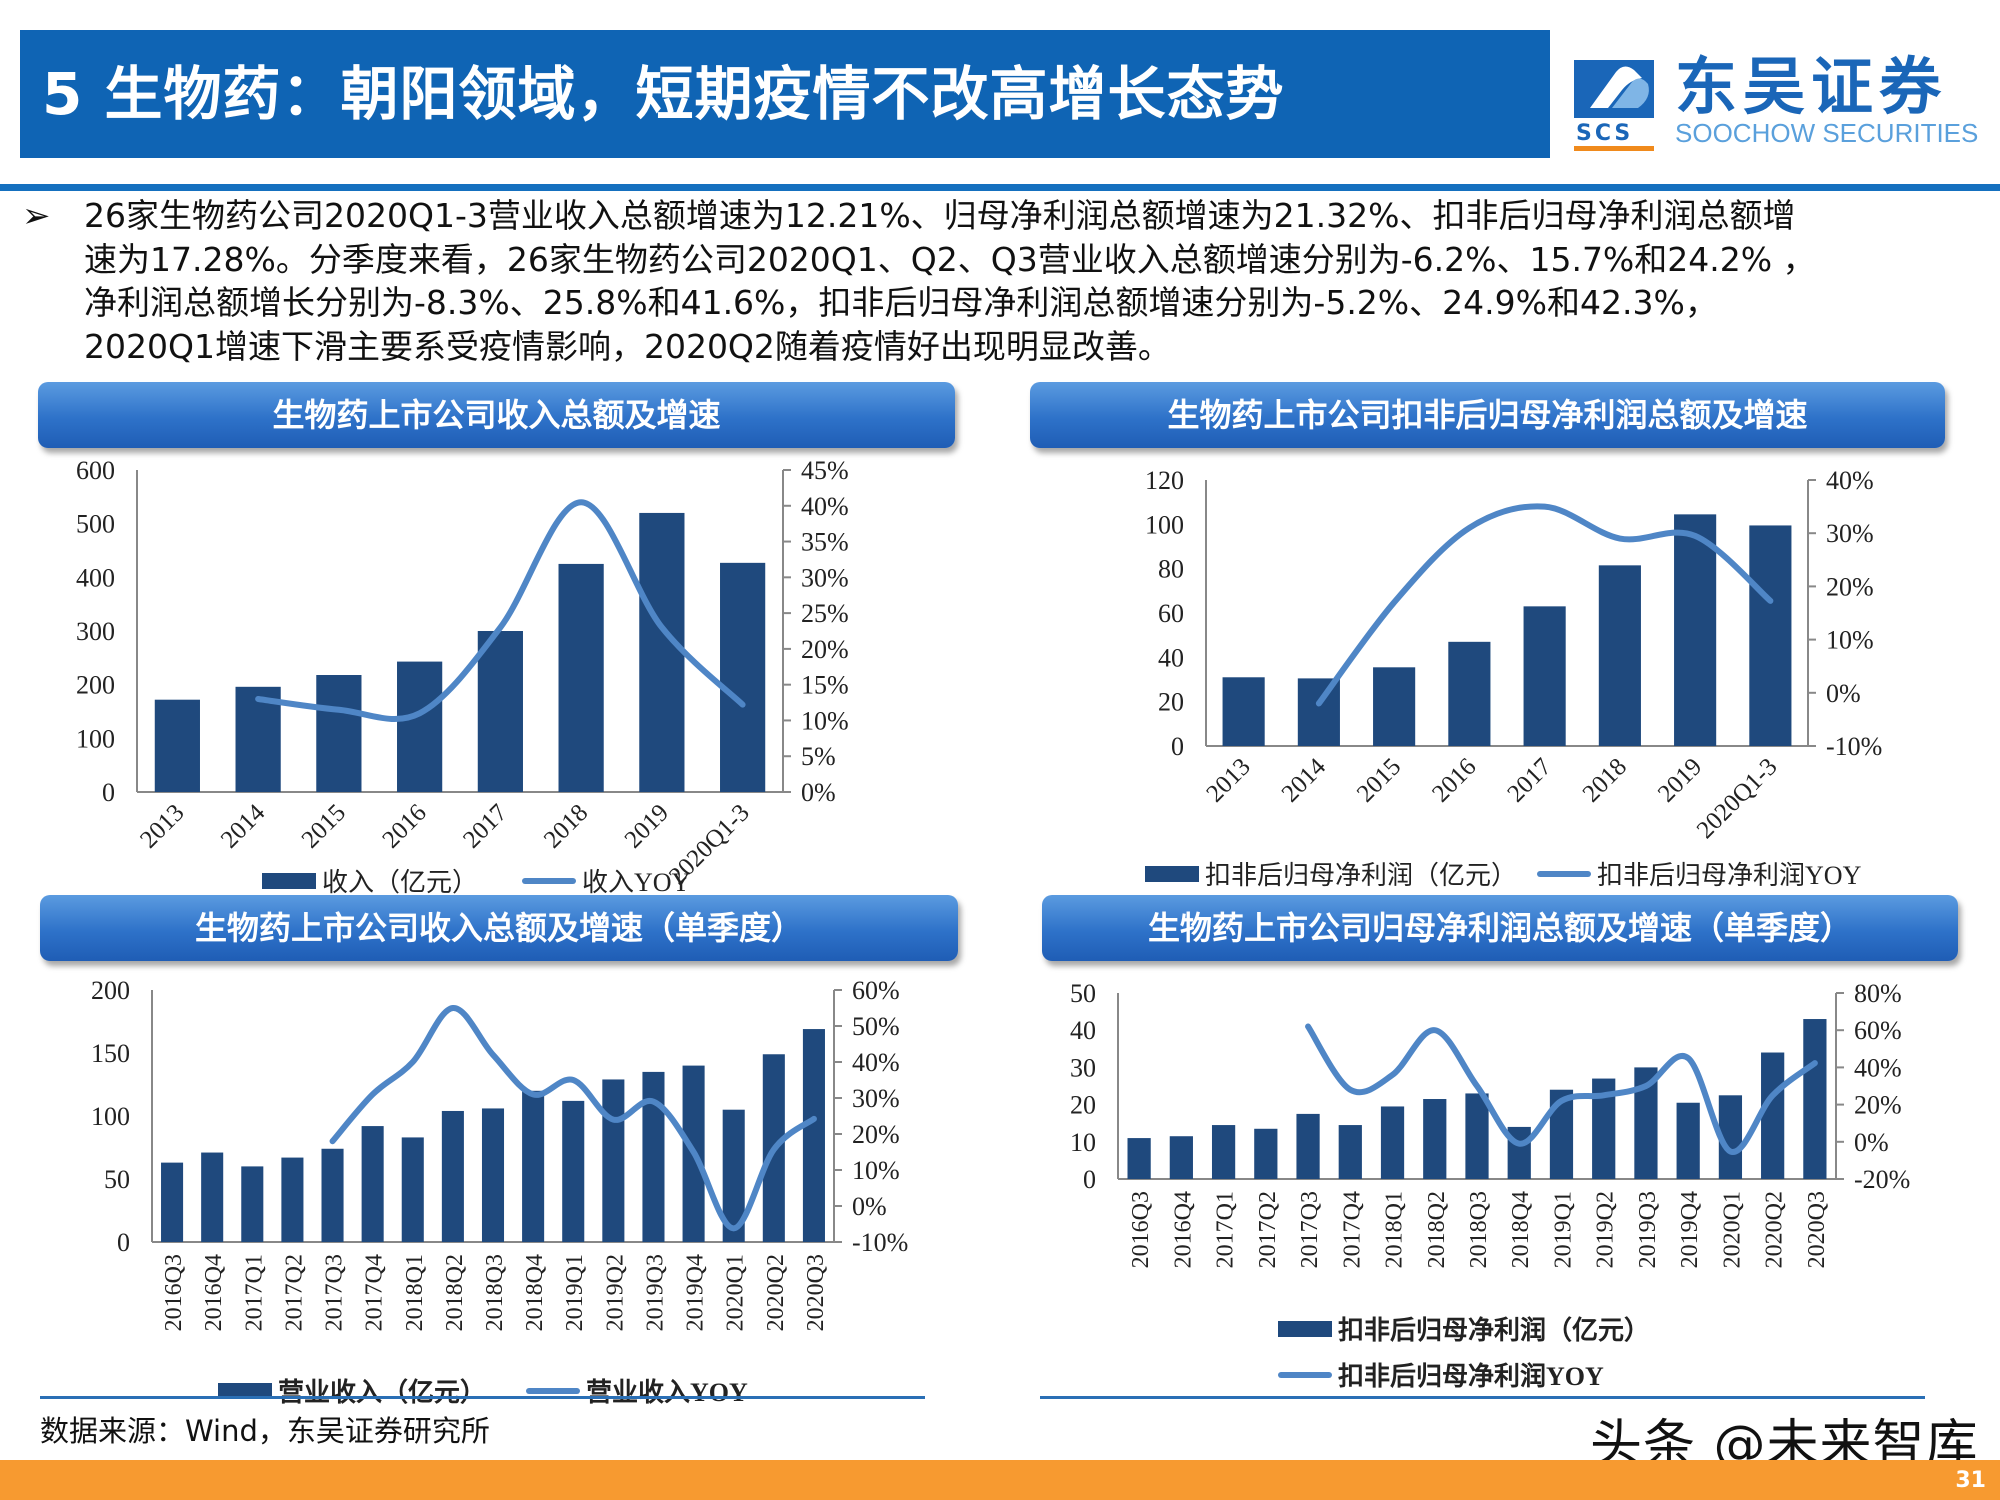 The height and width of the screenshot is (1500, 2000). What do you see at coordinates (813, 1135) in the screenshot?
I see `bar-2020Q3` at bounding box center [813, 1135].